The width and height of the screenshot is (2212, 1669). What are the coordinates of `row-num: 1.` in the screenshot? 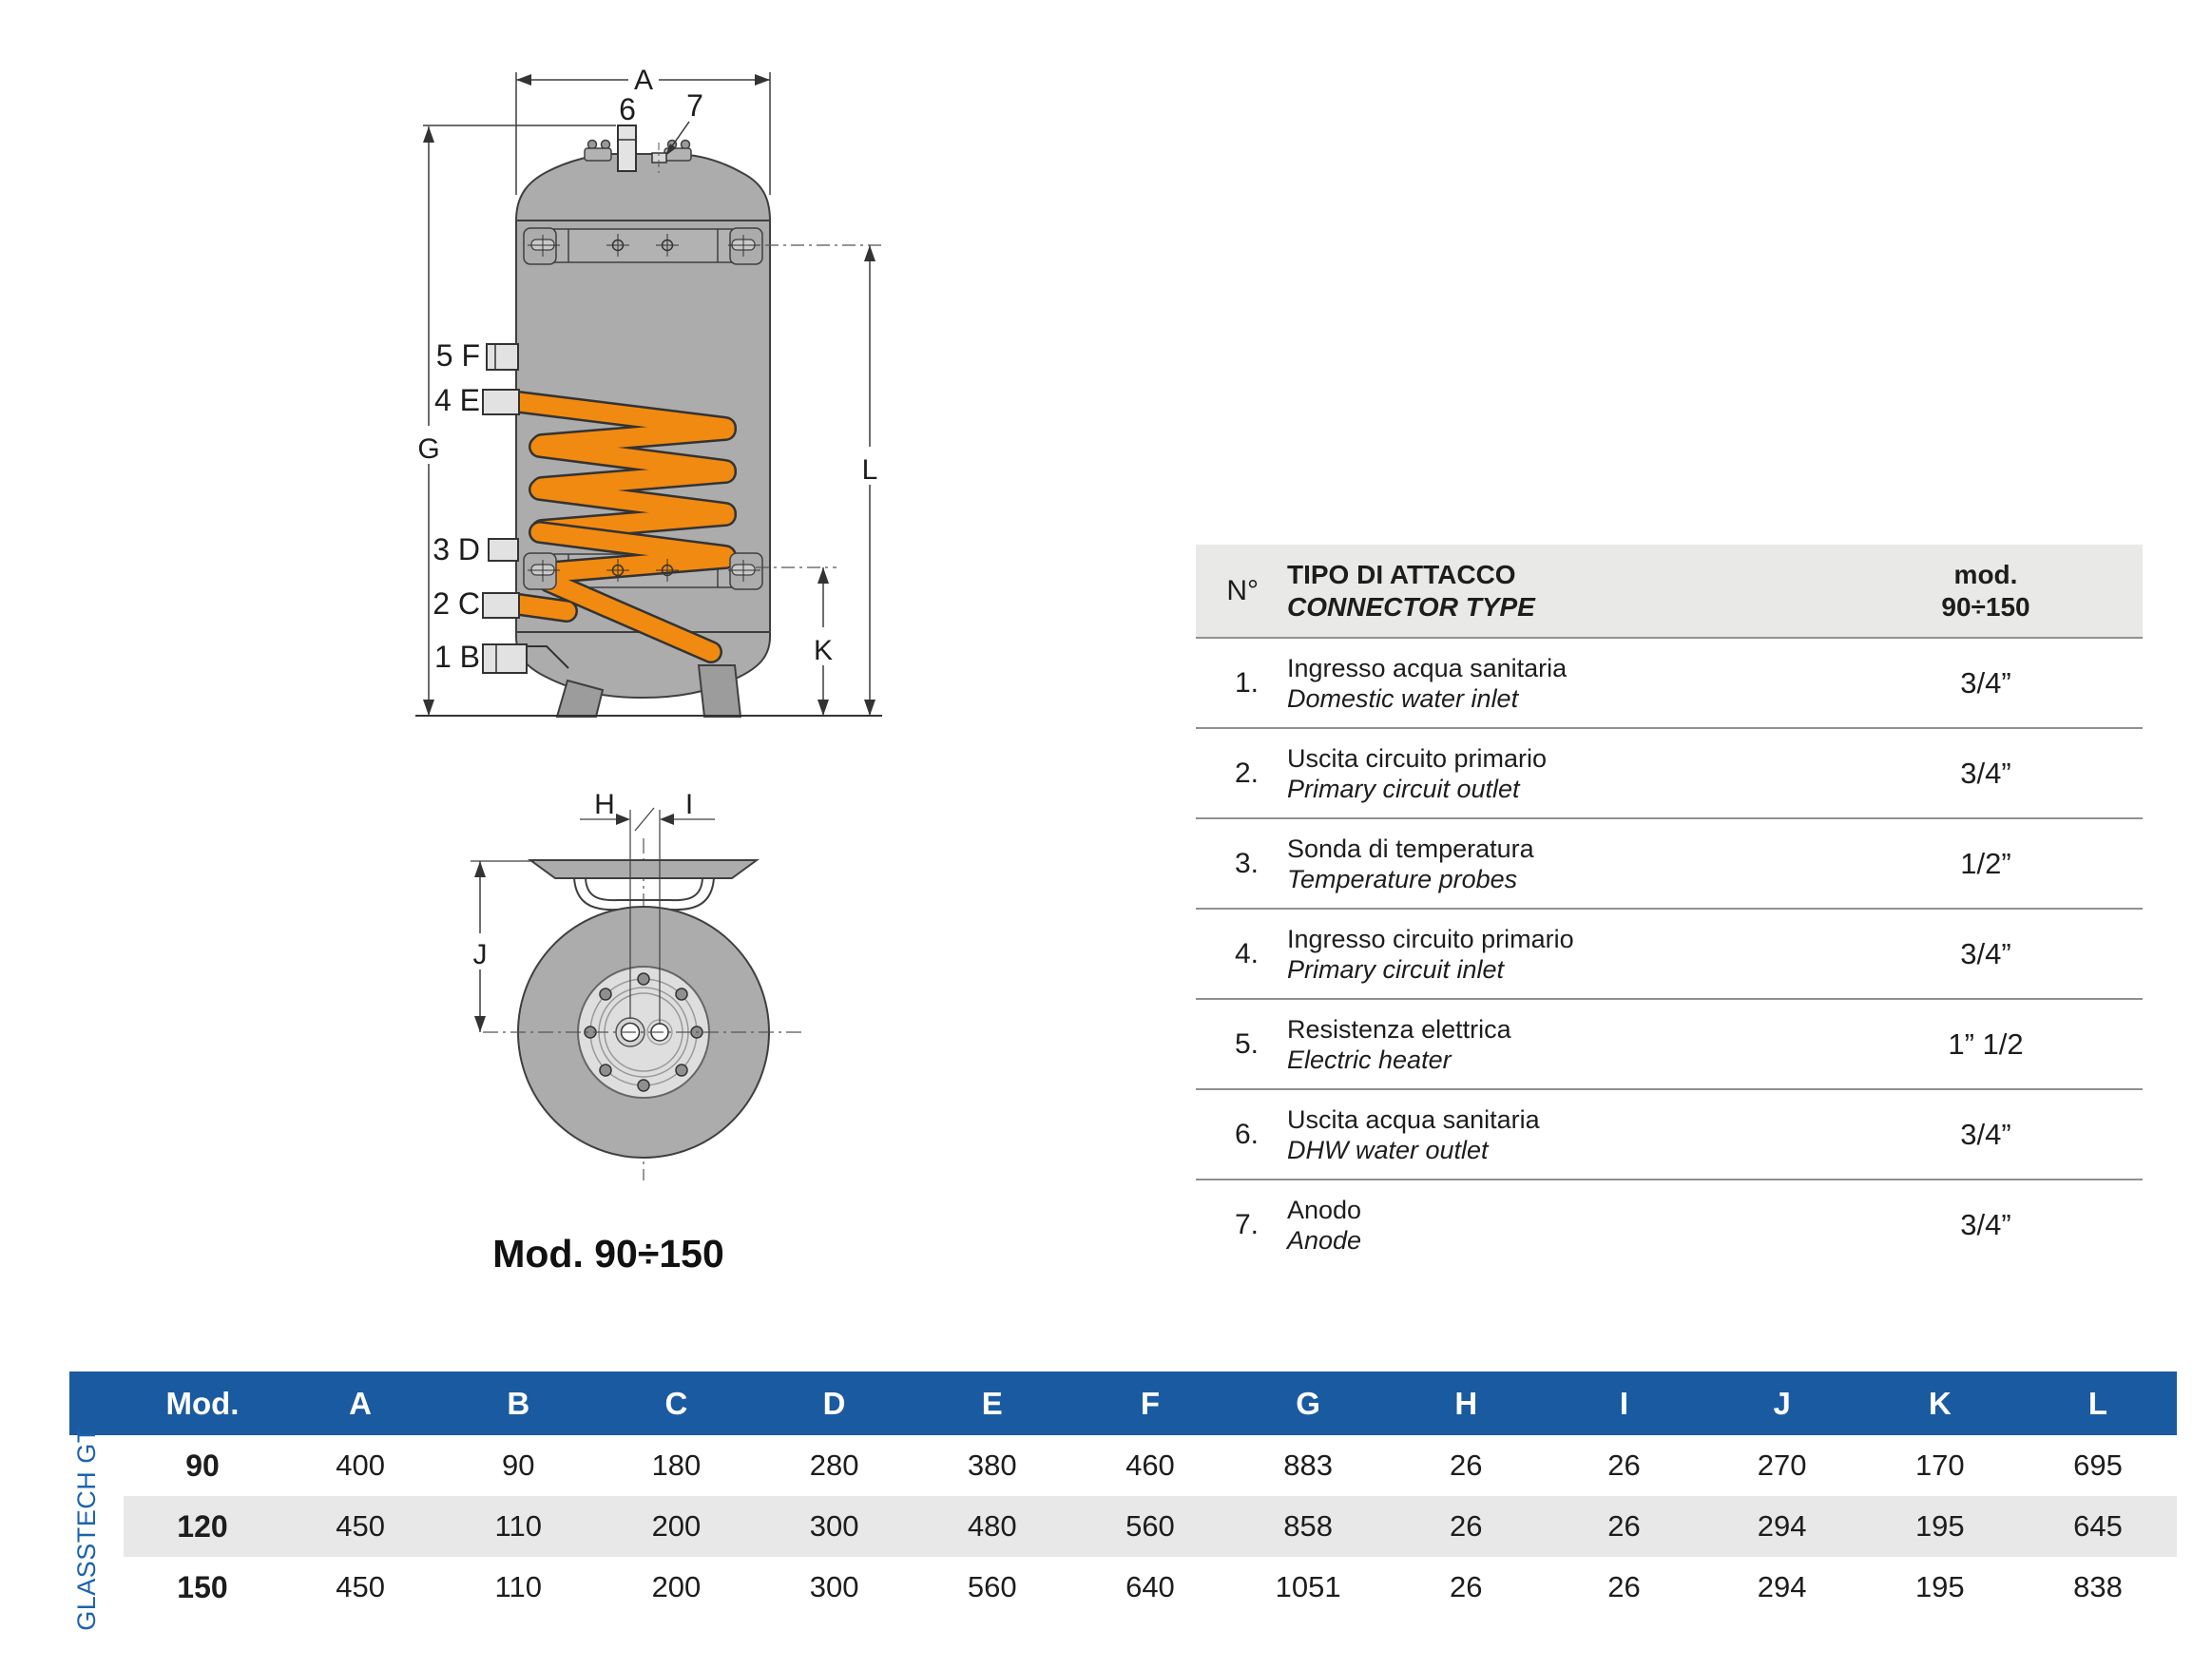 It's located at (1247, 682).